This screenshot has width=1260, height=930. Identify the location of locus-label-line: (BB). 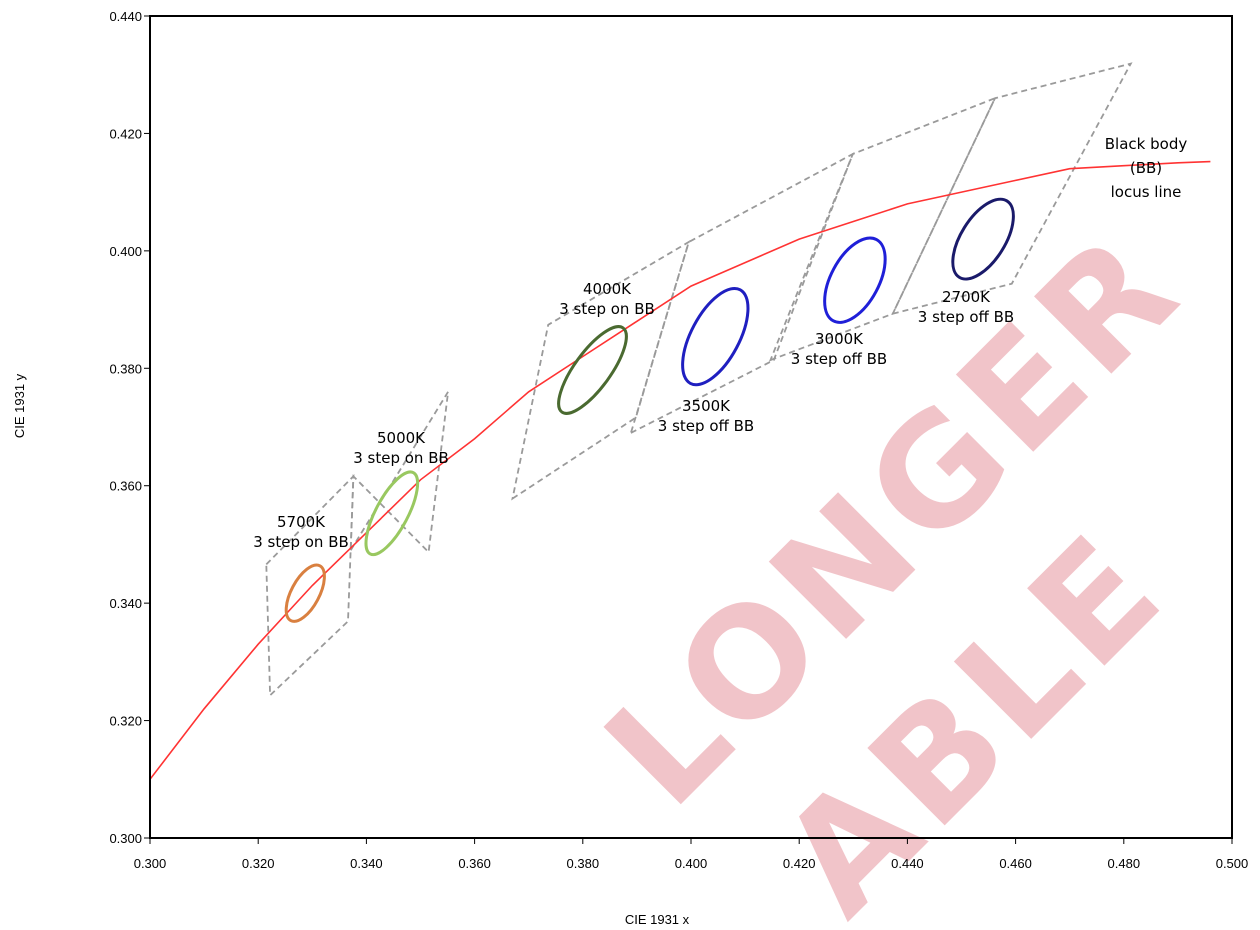
(1146, 168).